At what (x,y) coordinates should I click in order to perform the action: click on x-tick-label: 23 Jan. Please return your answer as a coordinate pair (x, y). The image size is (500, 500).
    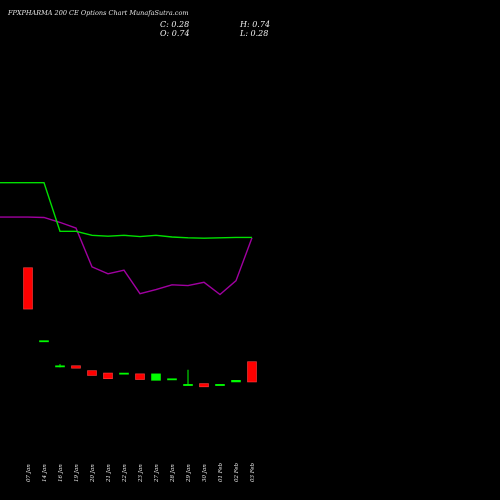
    Looking at the image, I should click on (141, 473).